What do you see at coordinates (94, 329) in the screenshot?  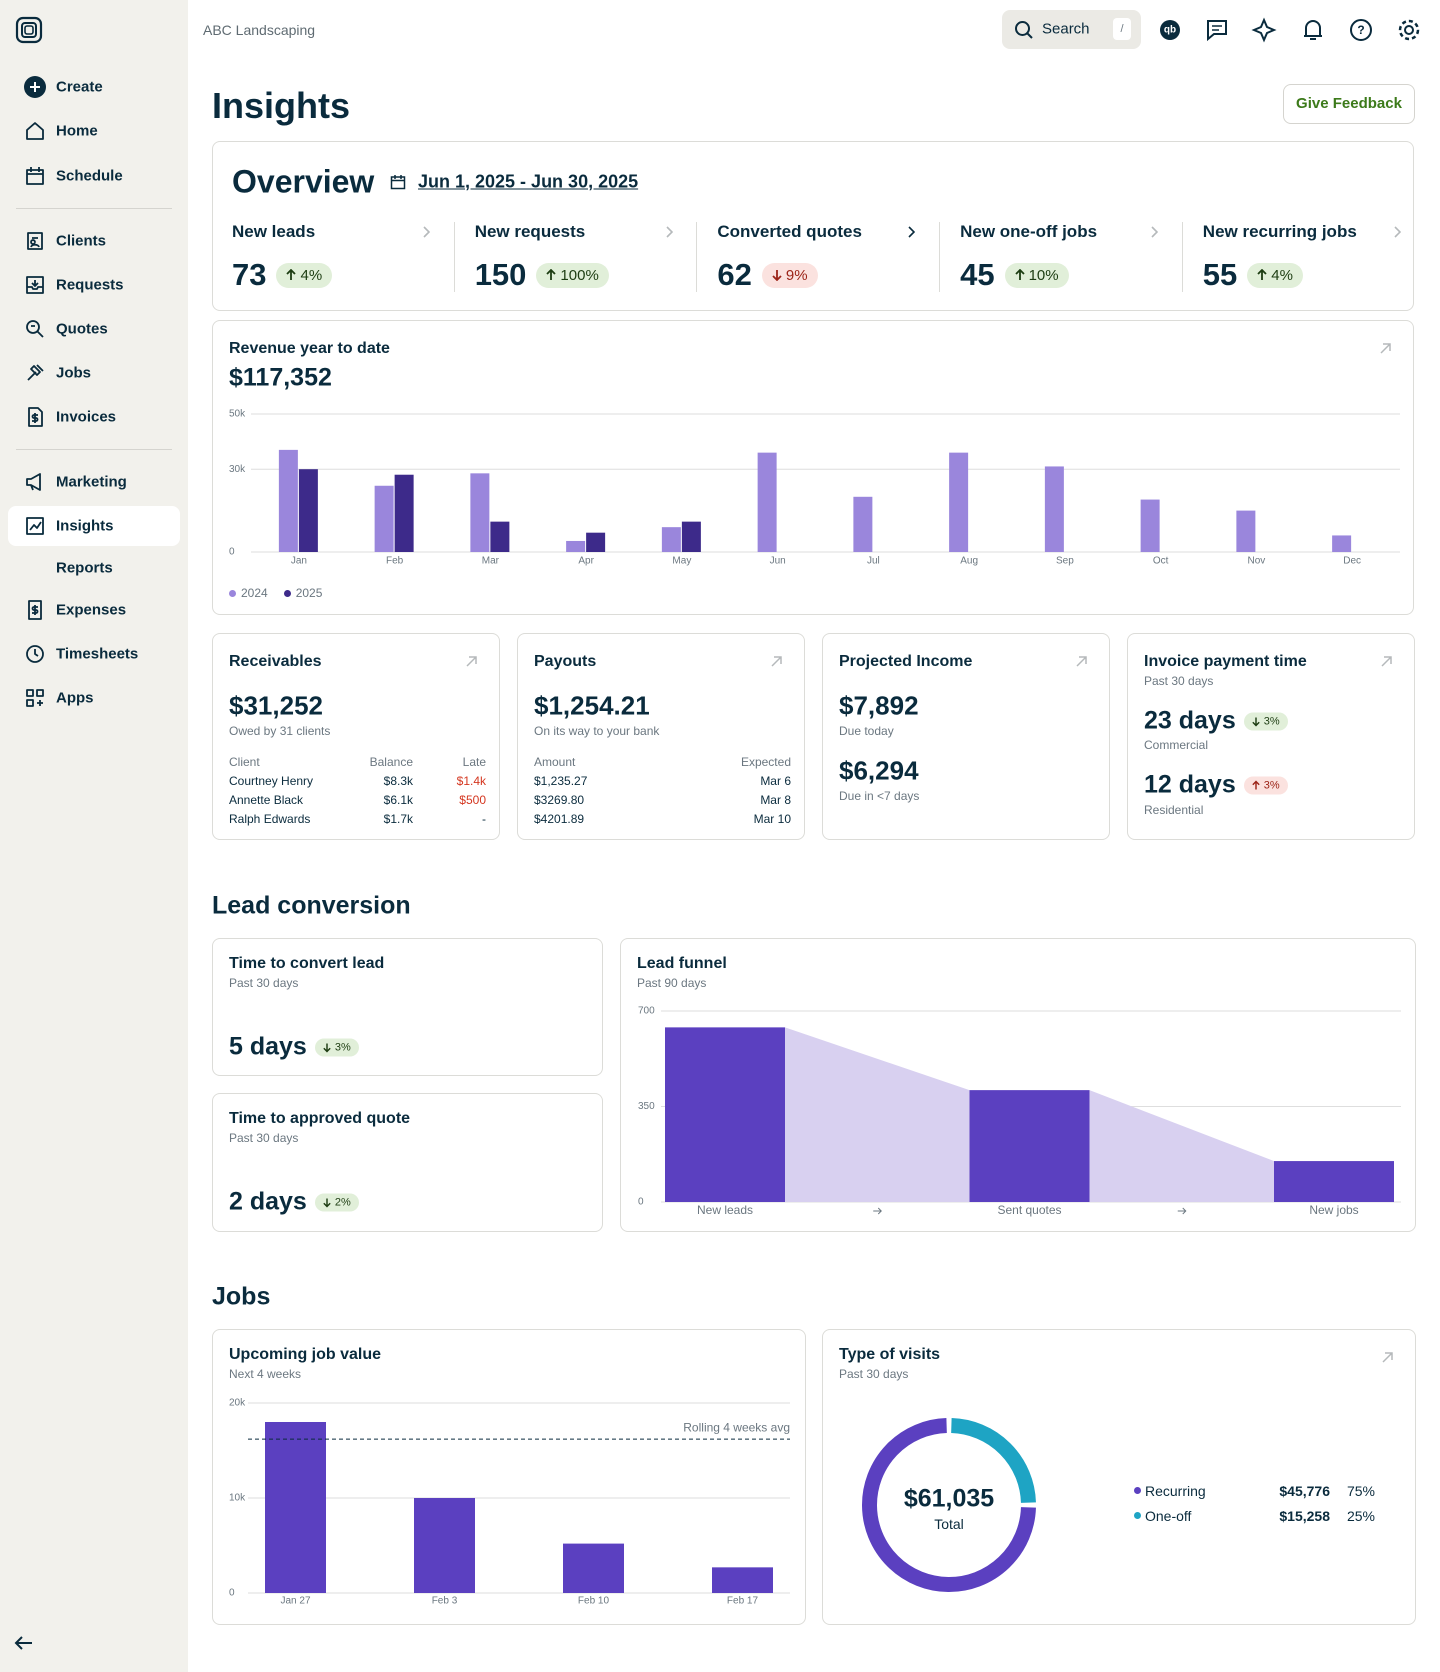 I see `nav-item: Quotes` at bounding box center [94, 329].